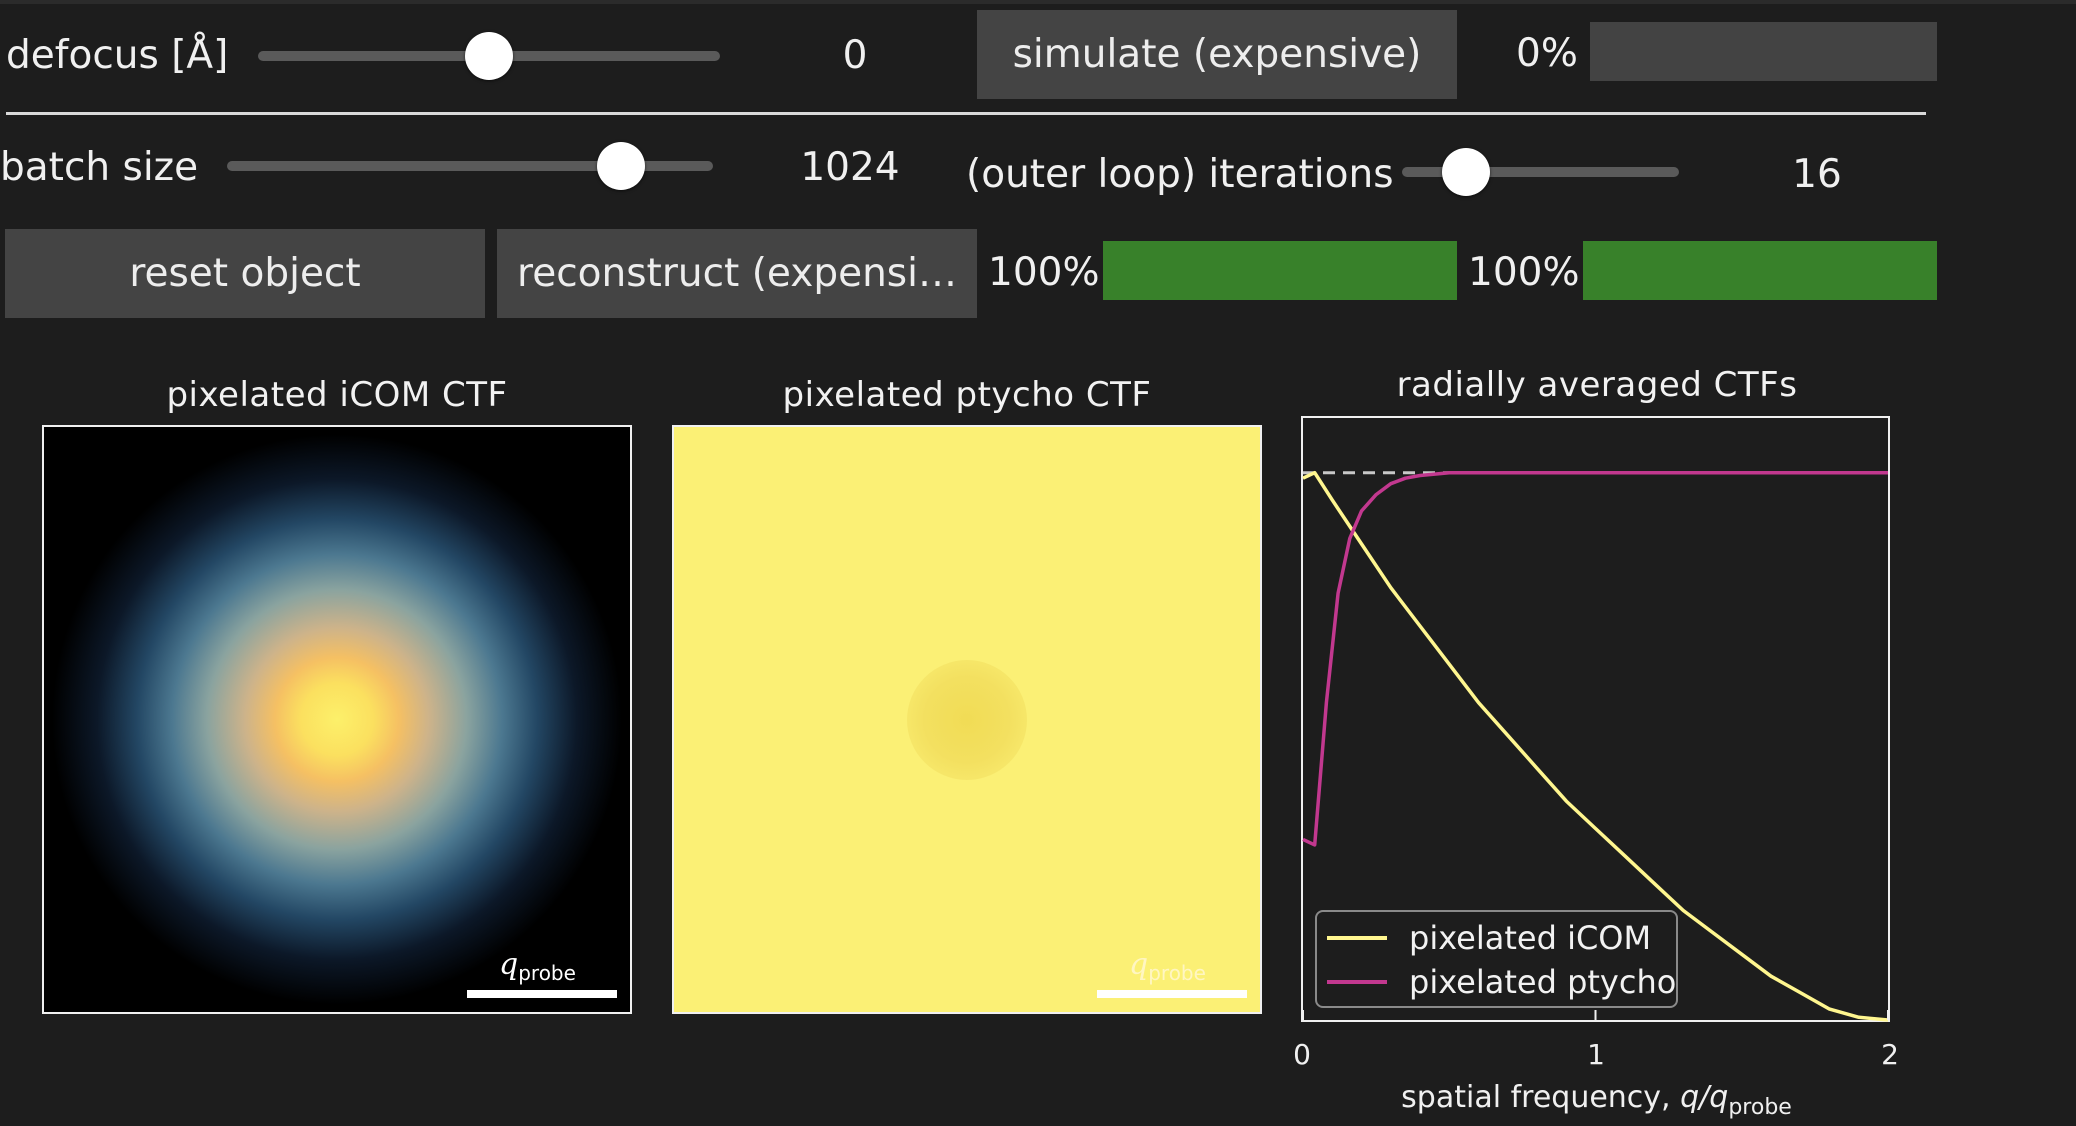 This screenshot has width=2076, height=1126. Describe the element at coordinates (1180, 174) in the screenshot. I see `iterations-label: (outer loop) iterations` at that location.